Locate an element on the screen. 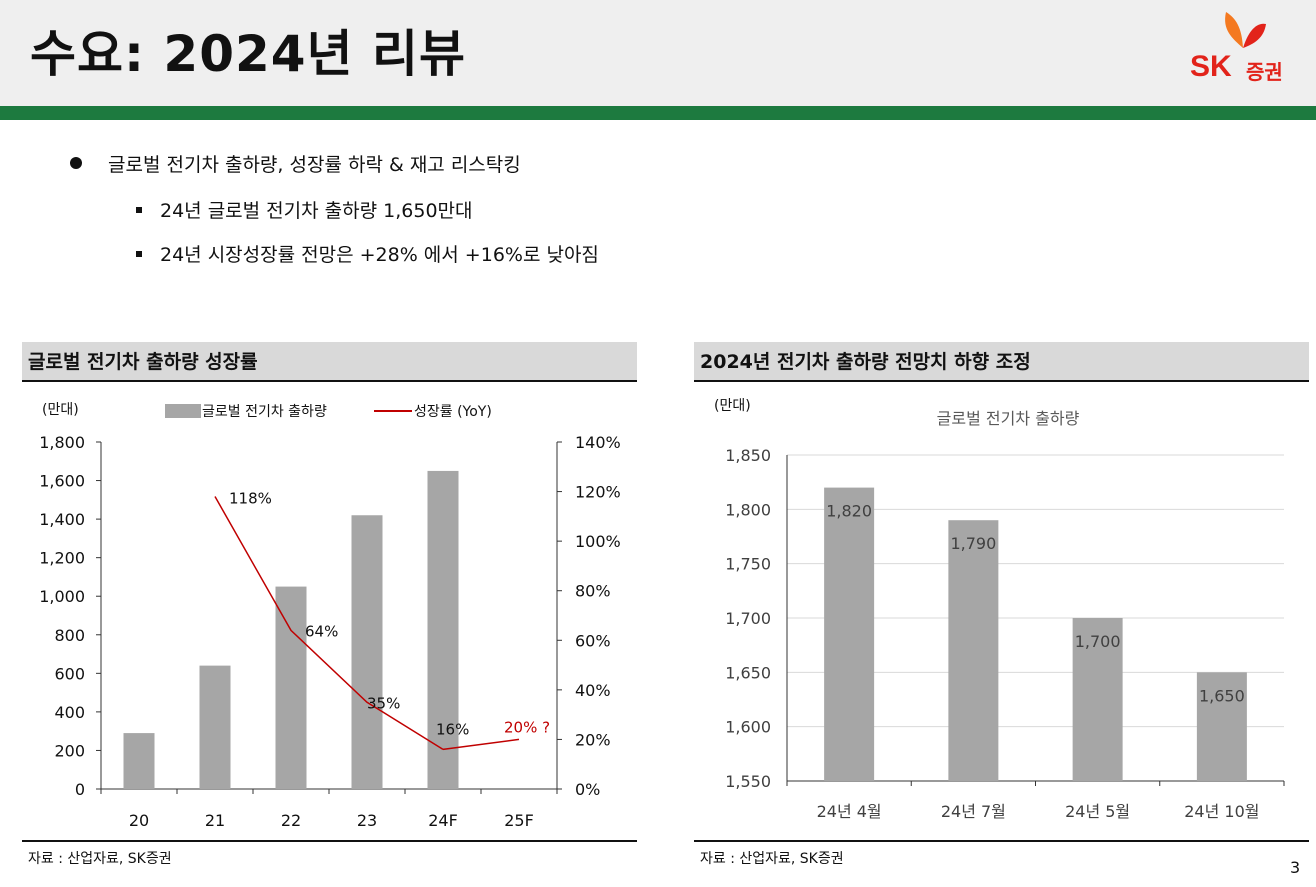  left-y-tick-label: 1,000 is located at coordinates (62, 596).